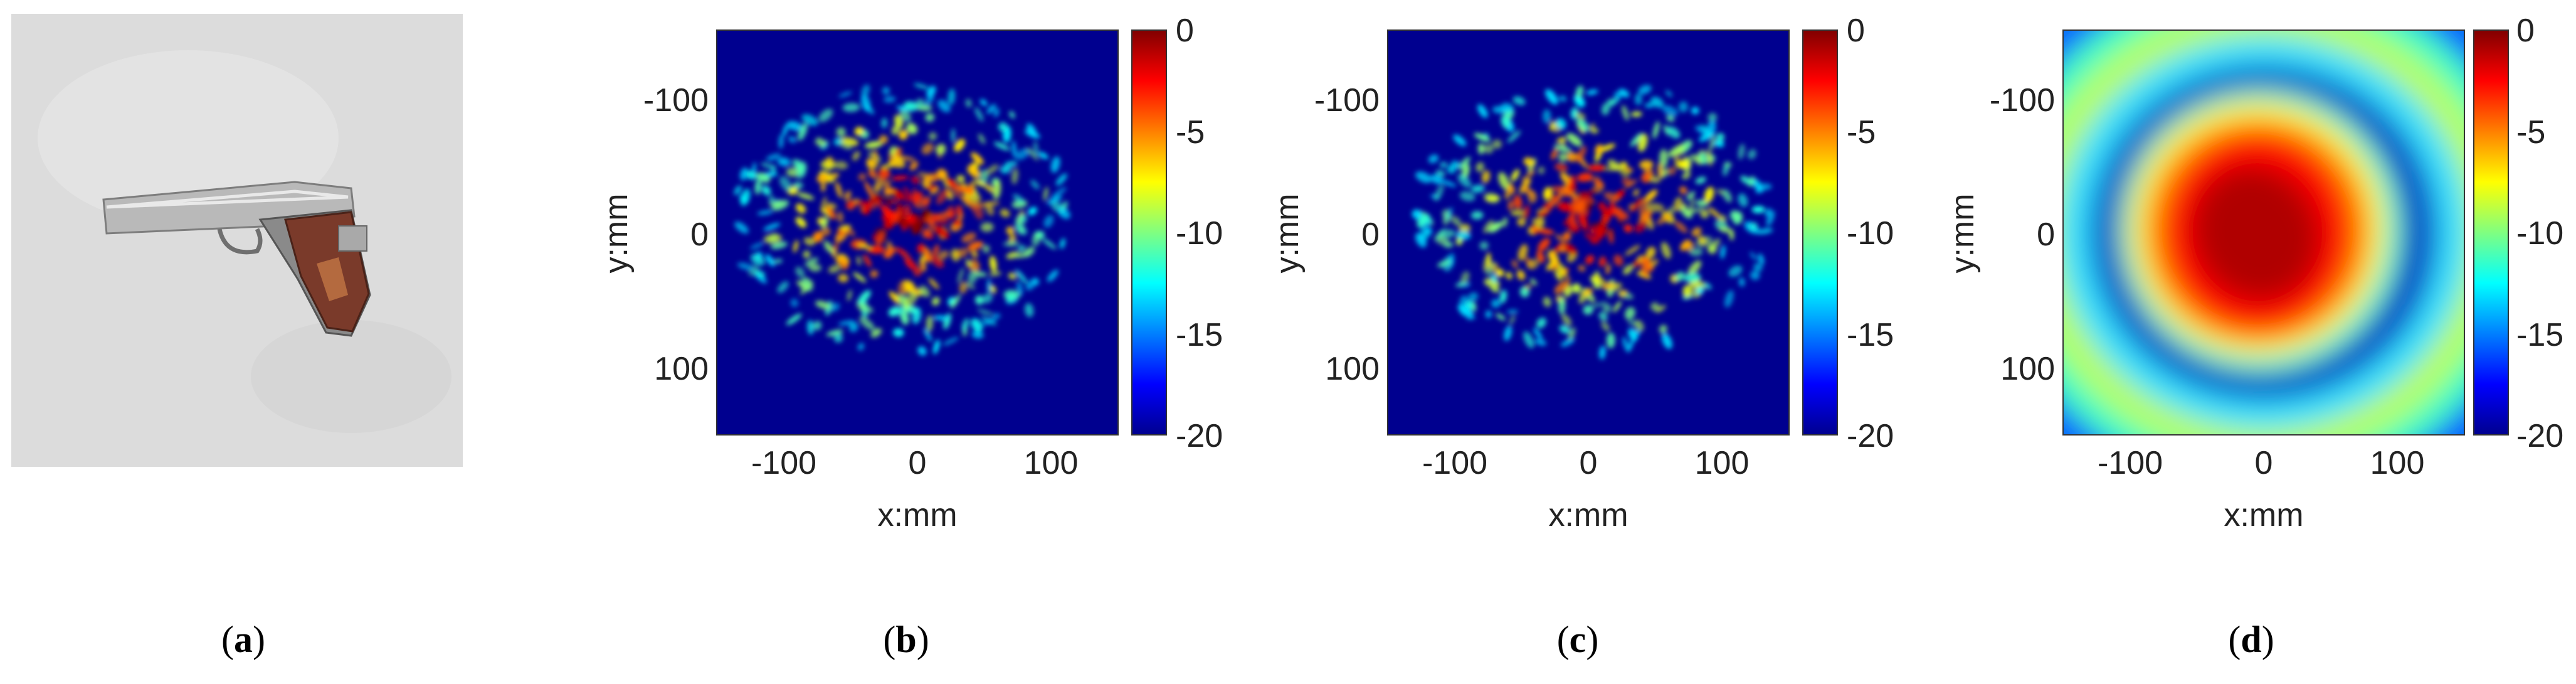 The height and width of the screenshot is (684, 2576). What do you see at coordinates (923, 639) in the screenshot?
I see `label-close-paren: )` at bounding box center [923, 639].